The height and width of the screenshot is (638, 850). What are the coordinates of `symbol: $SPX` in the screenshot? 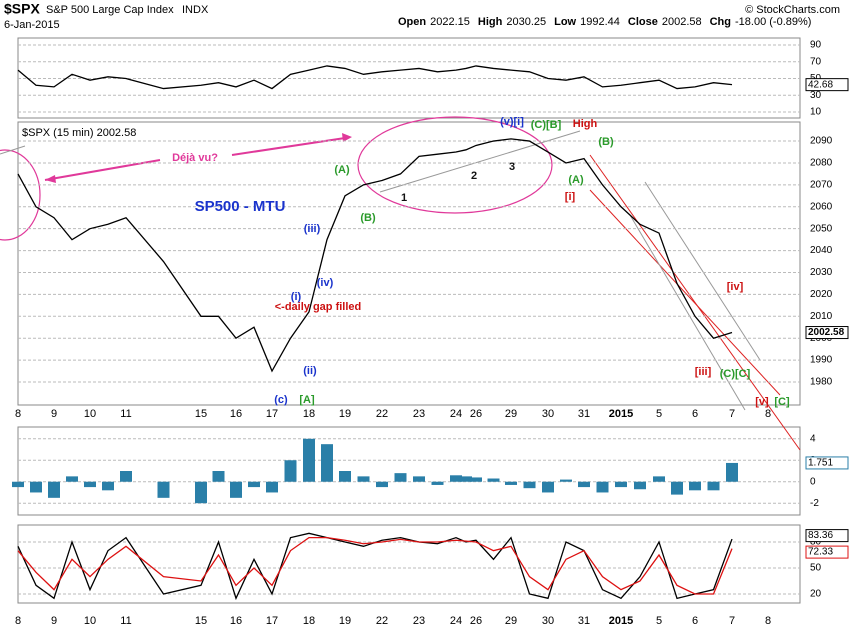 It's located at (22, 9).